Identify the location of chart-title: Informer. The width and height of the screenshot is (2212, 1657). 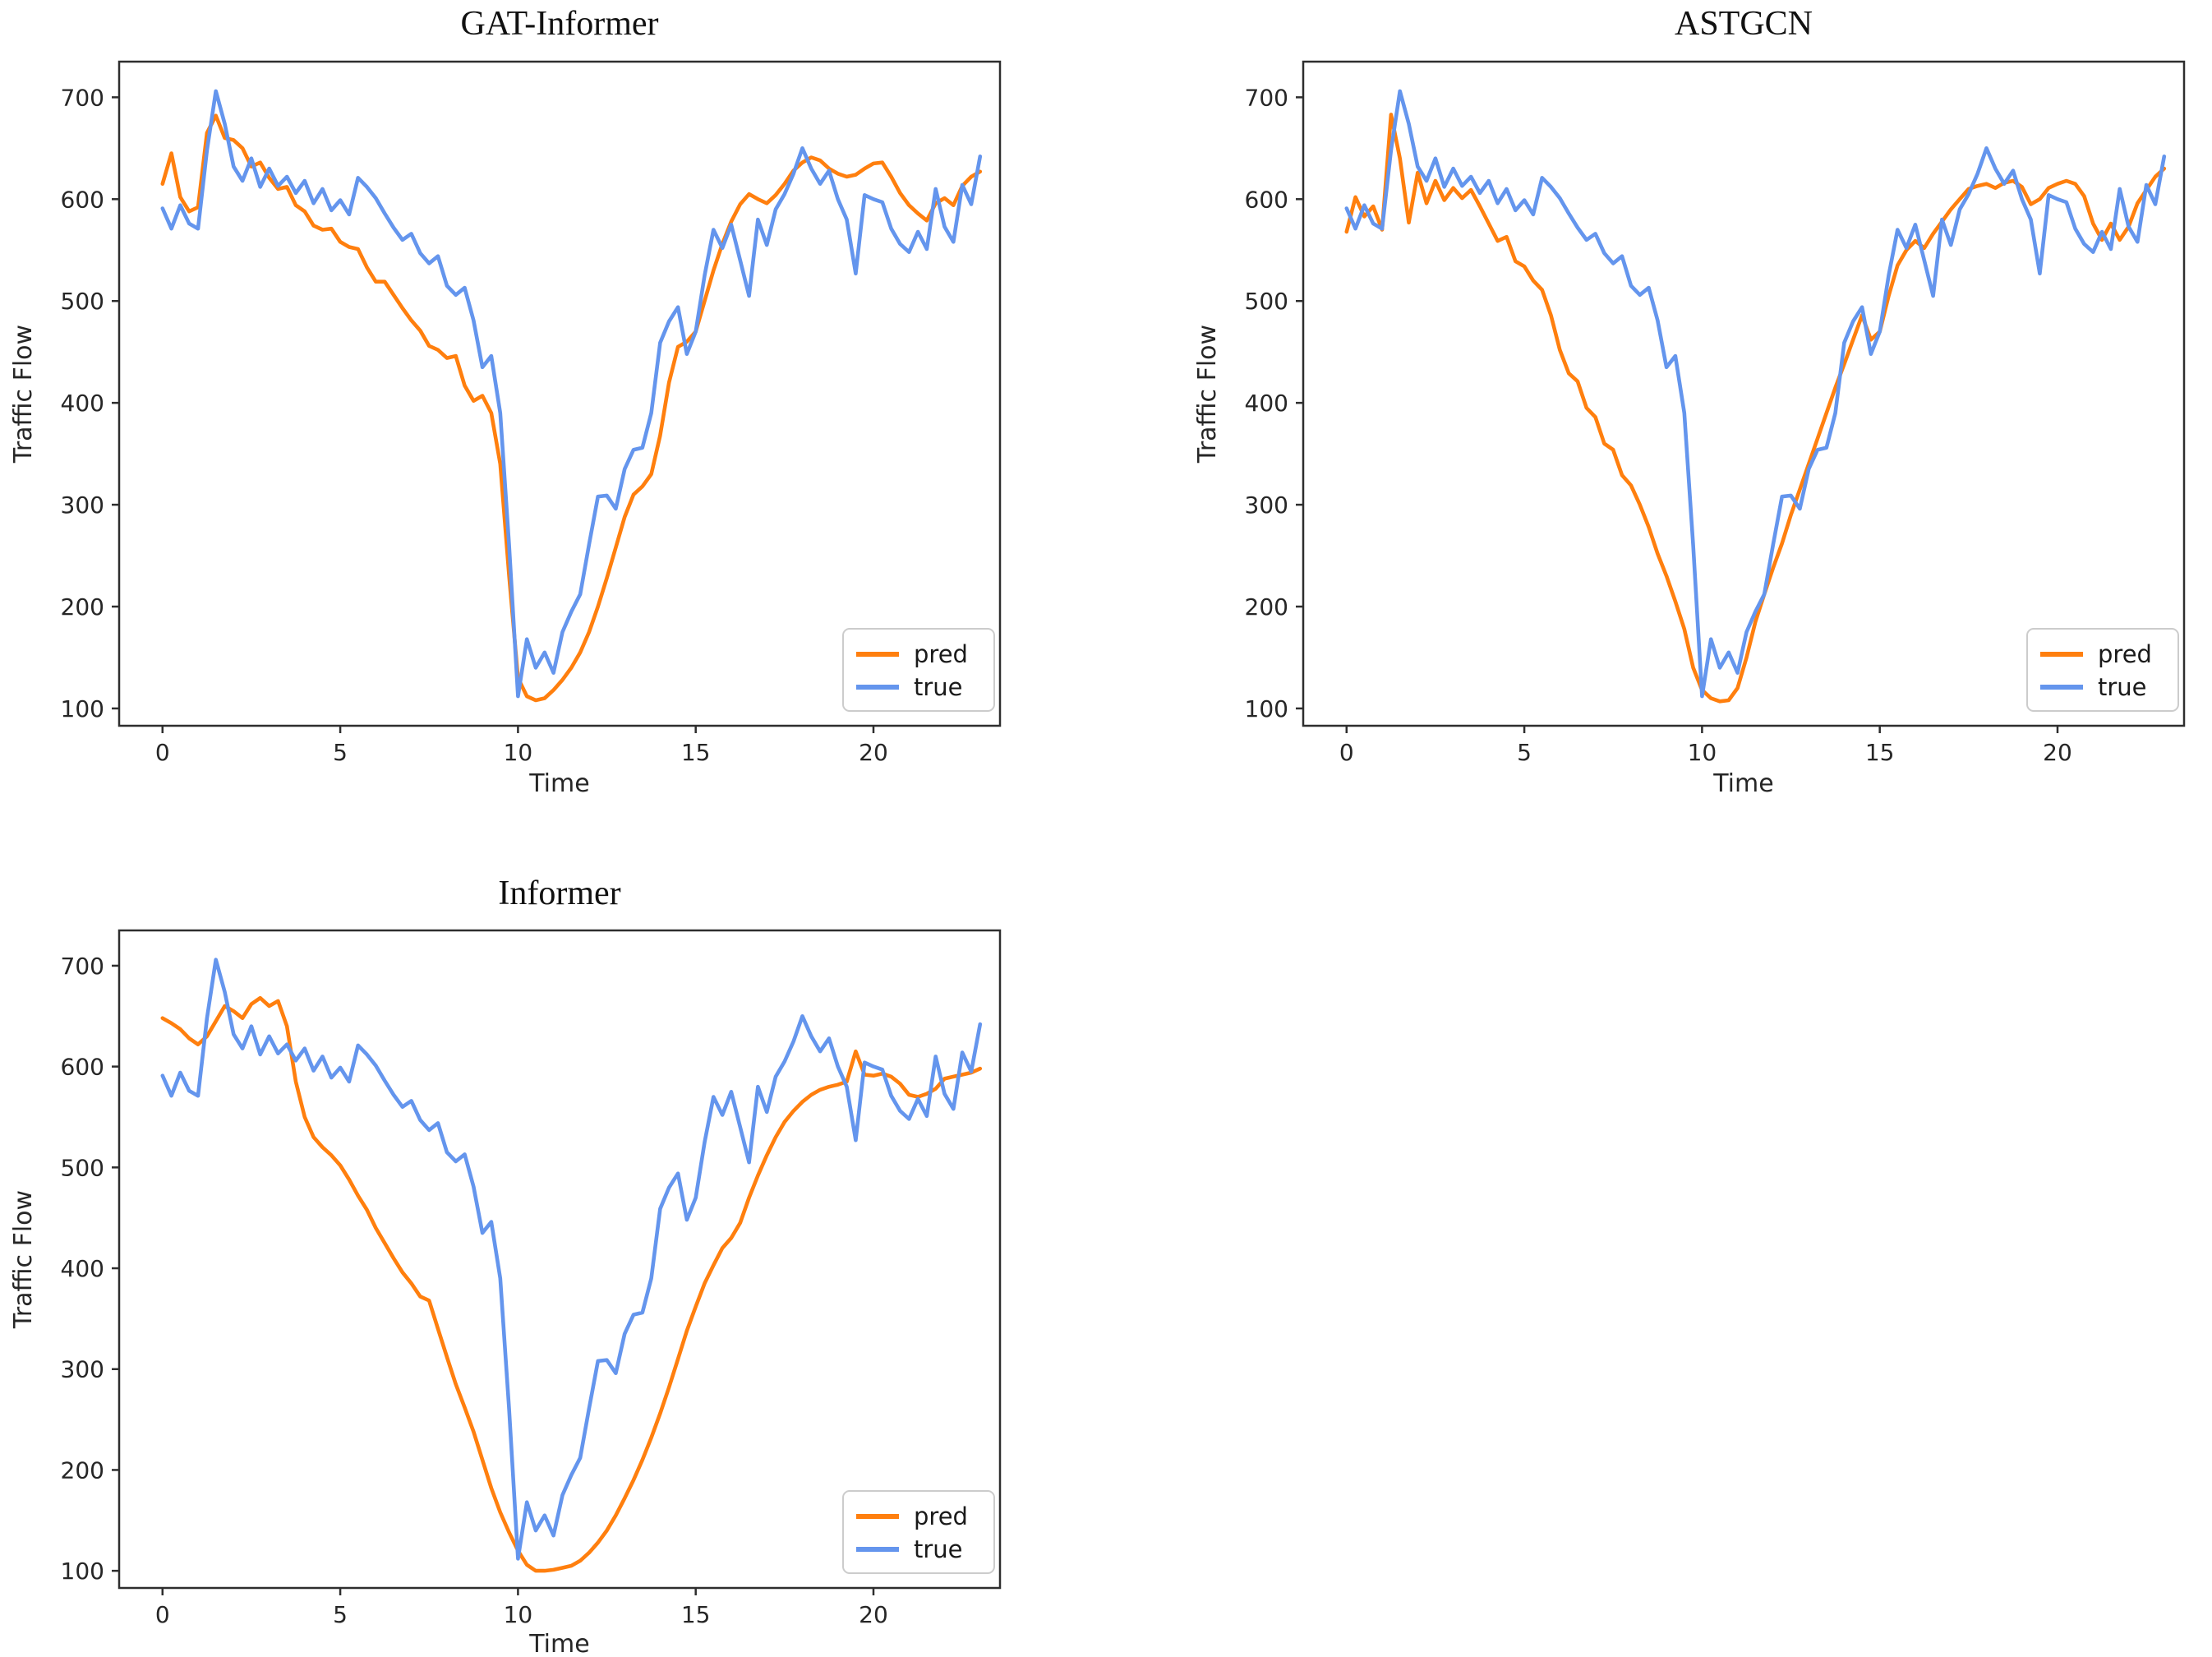
(559, 893).